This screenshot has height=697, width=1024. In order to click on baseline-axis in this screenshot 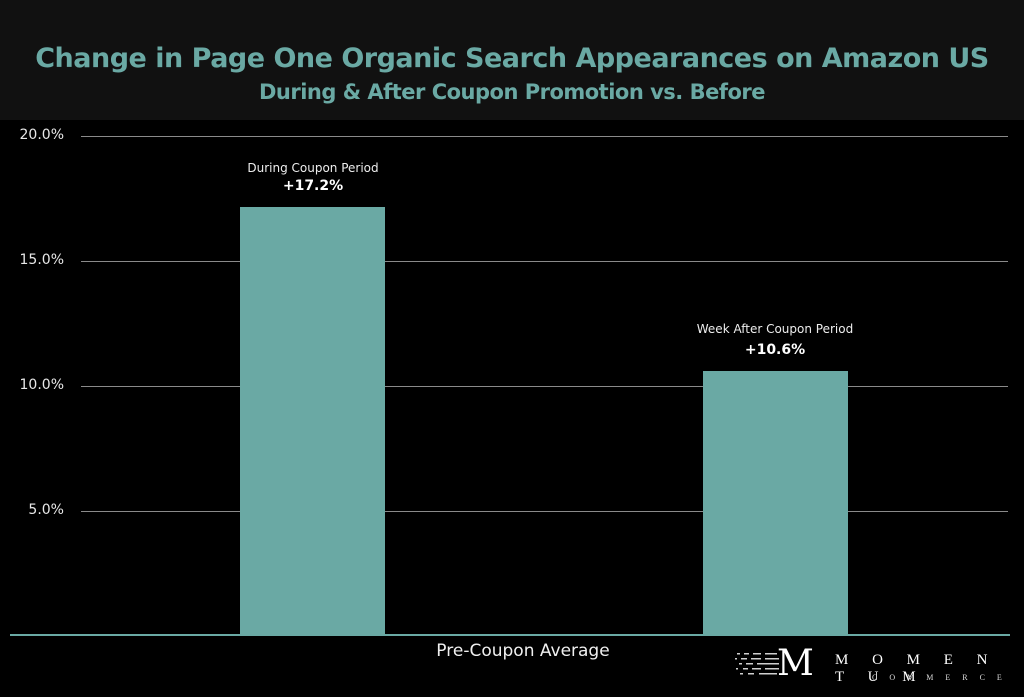, I will do `click(510, 635)`.